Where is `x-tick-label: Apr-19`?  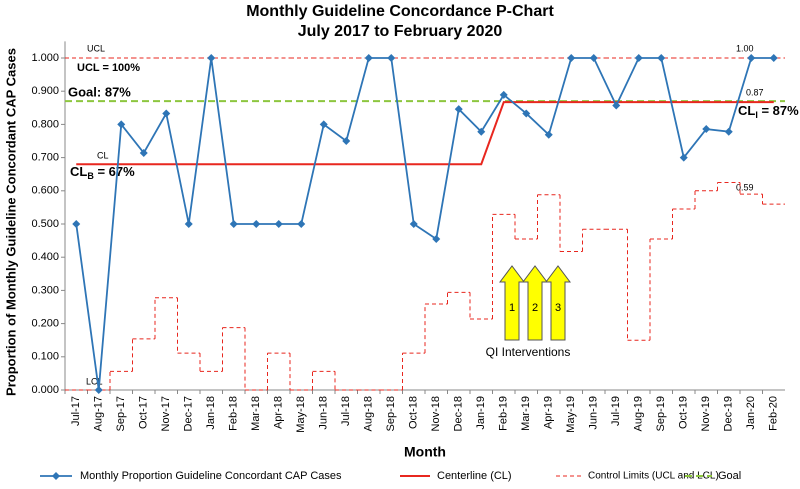 x-tick-label: Apr-19 is located at coordinates (549, 412).